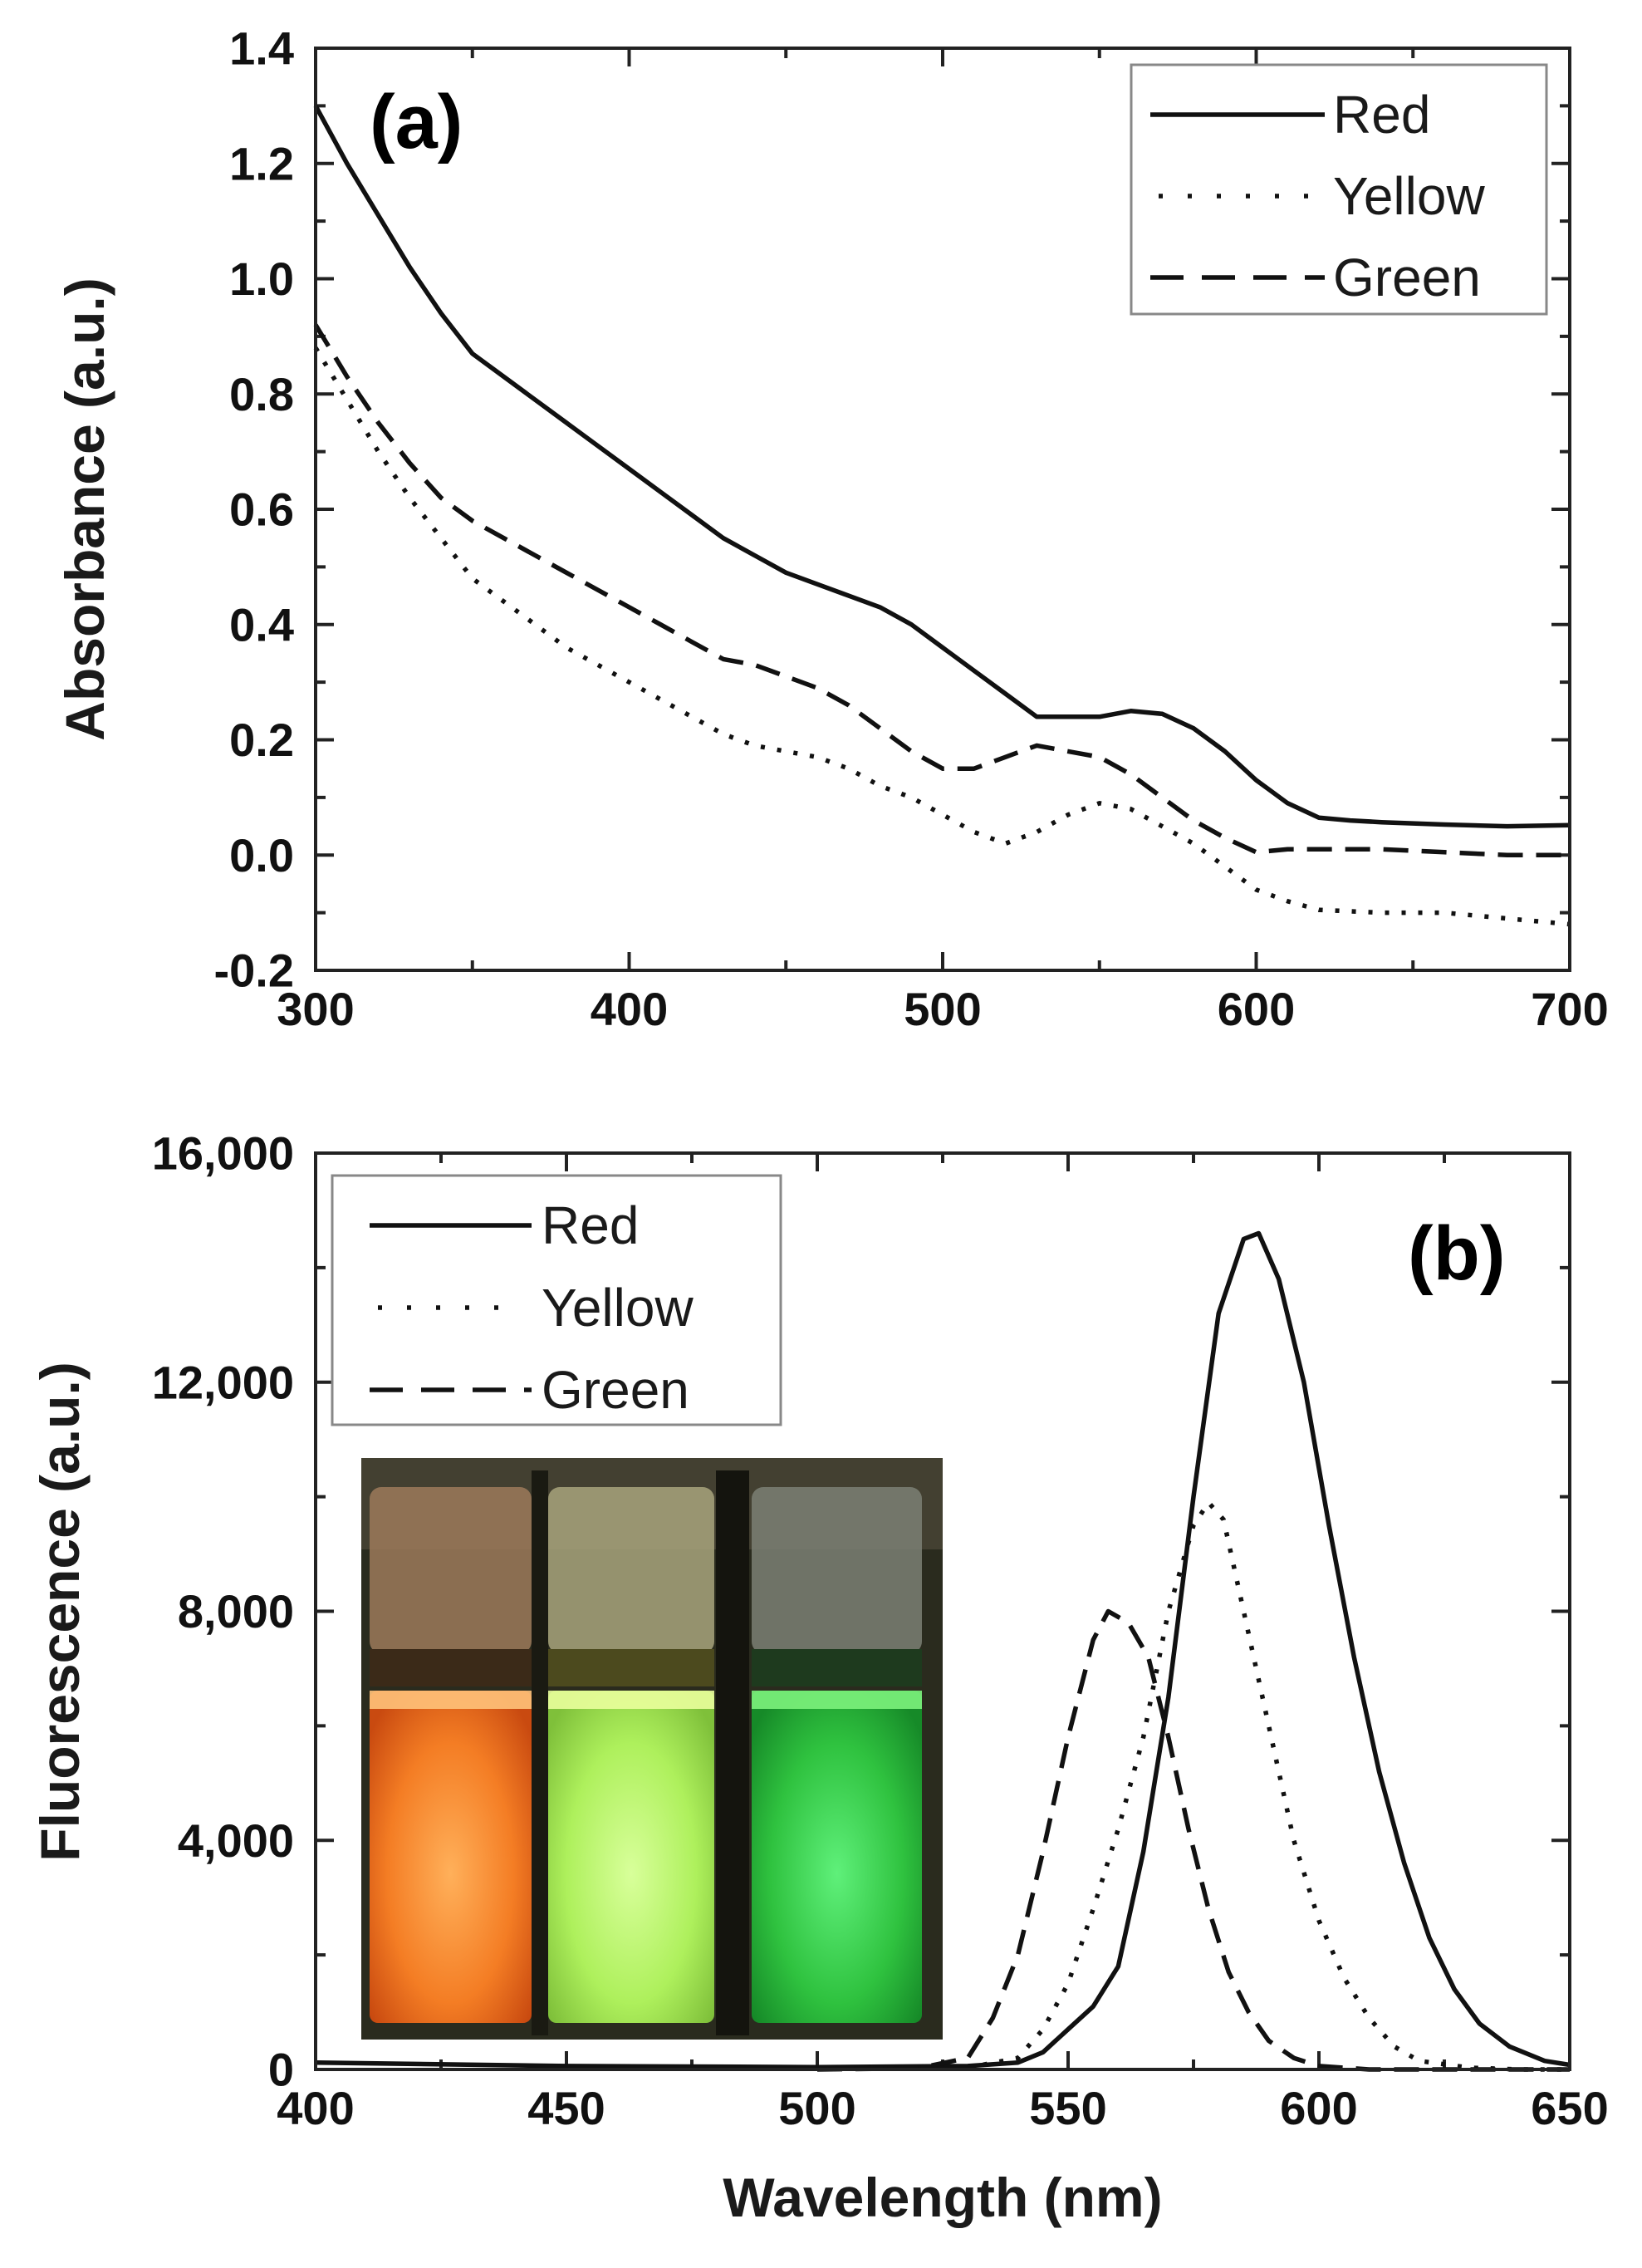 The image size is (1642, 2268). Describe the element at coordinates (1409, 196) in the screenshot. I see `legend-a-yellow-label: Yellow` at that location.